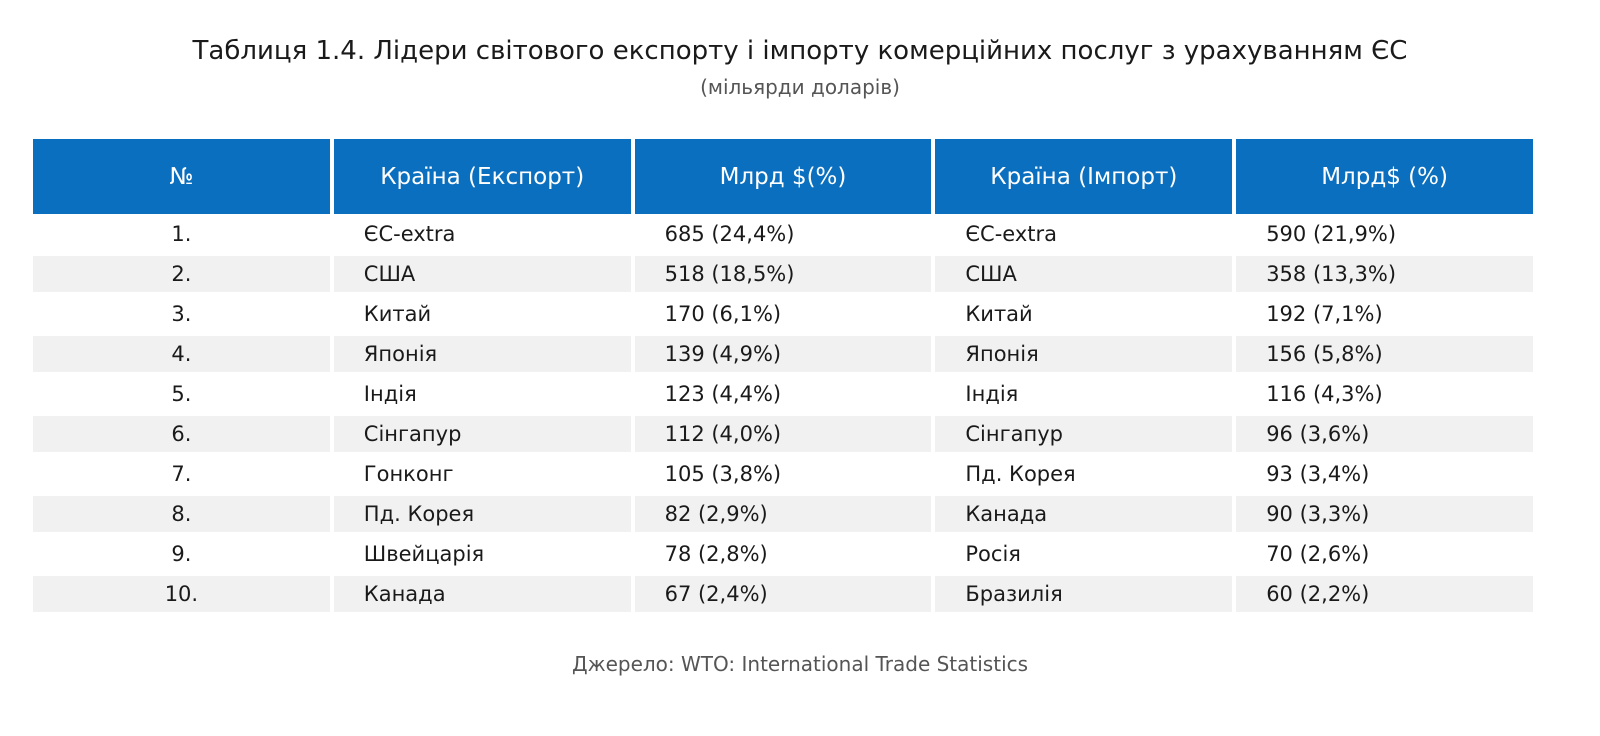  Describe the element at coordinates (723, 394) in the screenshot. I see `table-cell: 123 (4,4%)` at that location.